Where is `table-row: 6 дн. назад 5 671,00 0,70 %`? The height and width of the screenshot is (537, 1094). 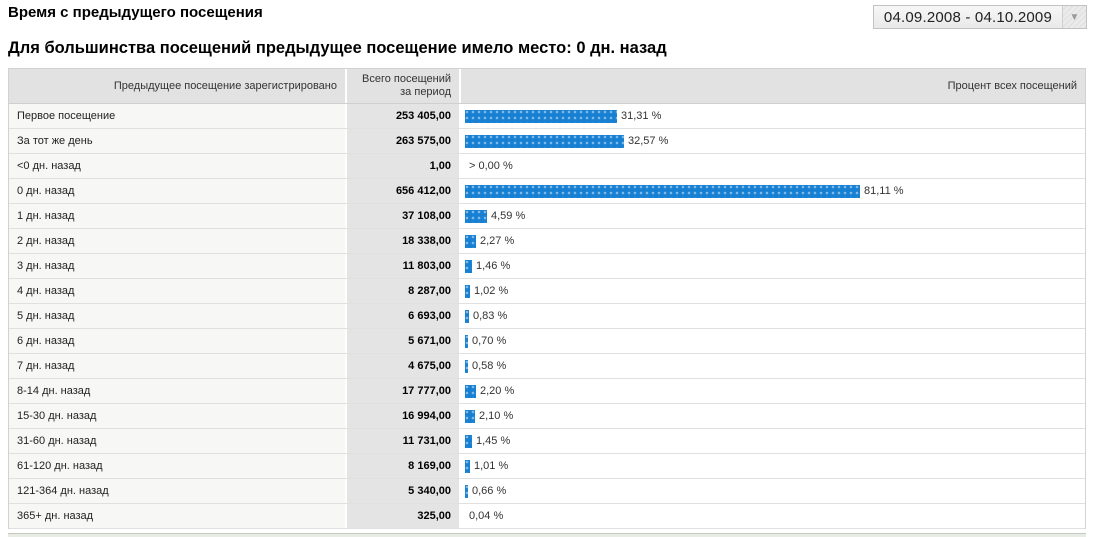 table-row: 6 дн. назад 5 671,00 0,70 % is located at coordinates (547, 341).